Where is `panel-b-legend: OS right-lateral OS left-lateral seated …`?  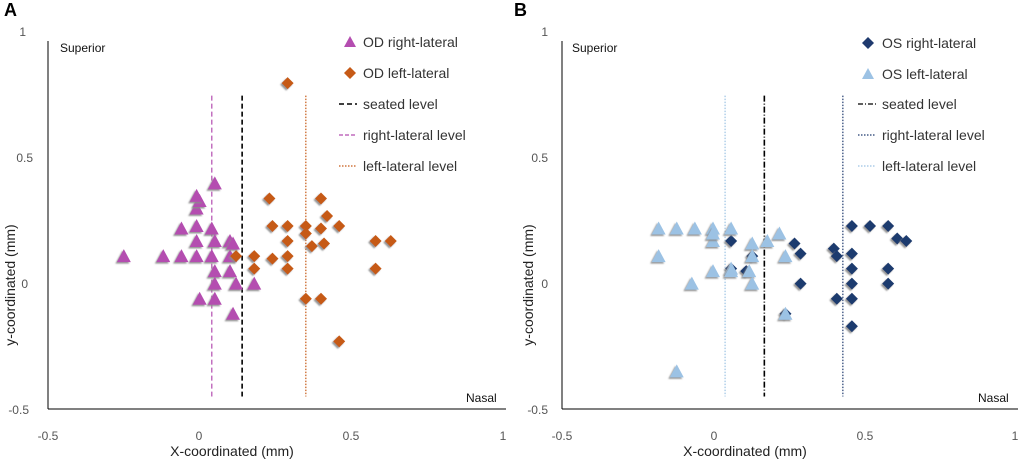 panel-b-legend: OS right-lateral OS left-lateral seated … is located at coordinates (921, 104).